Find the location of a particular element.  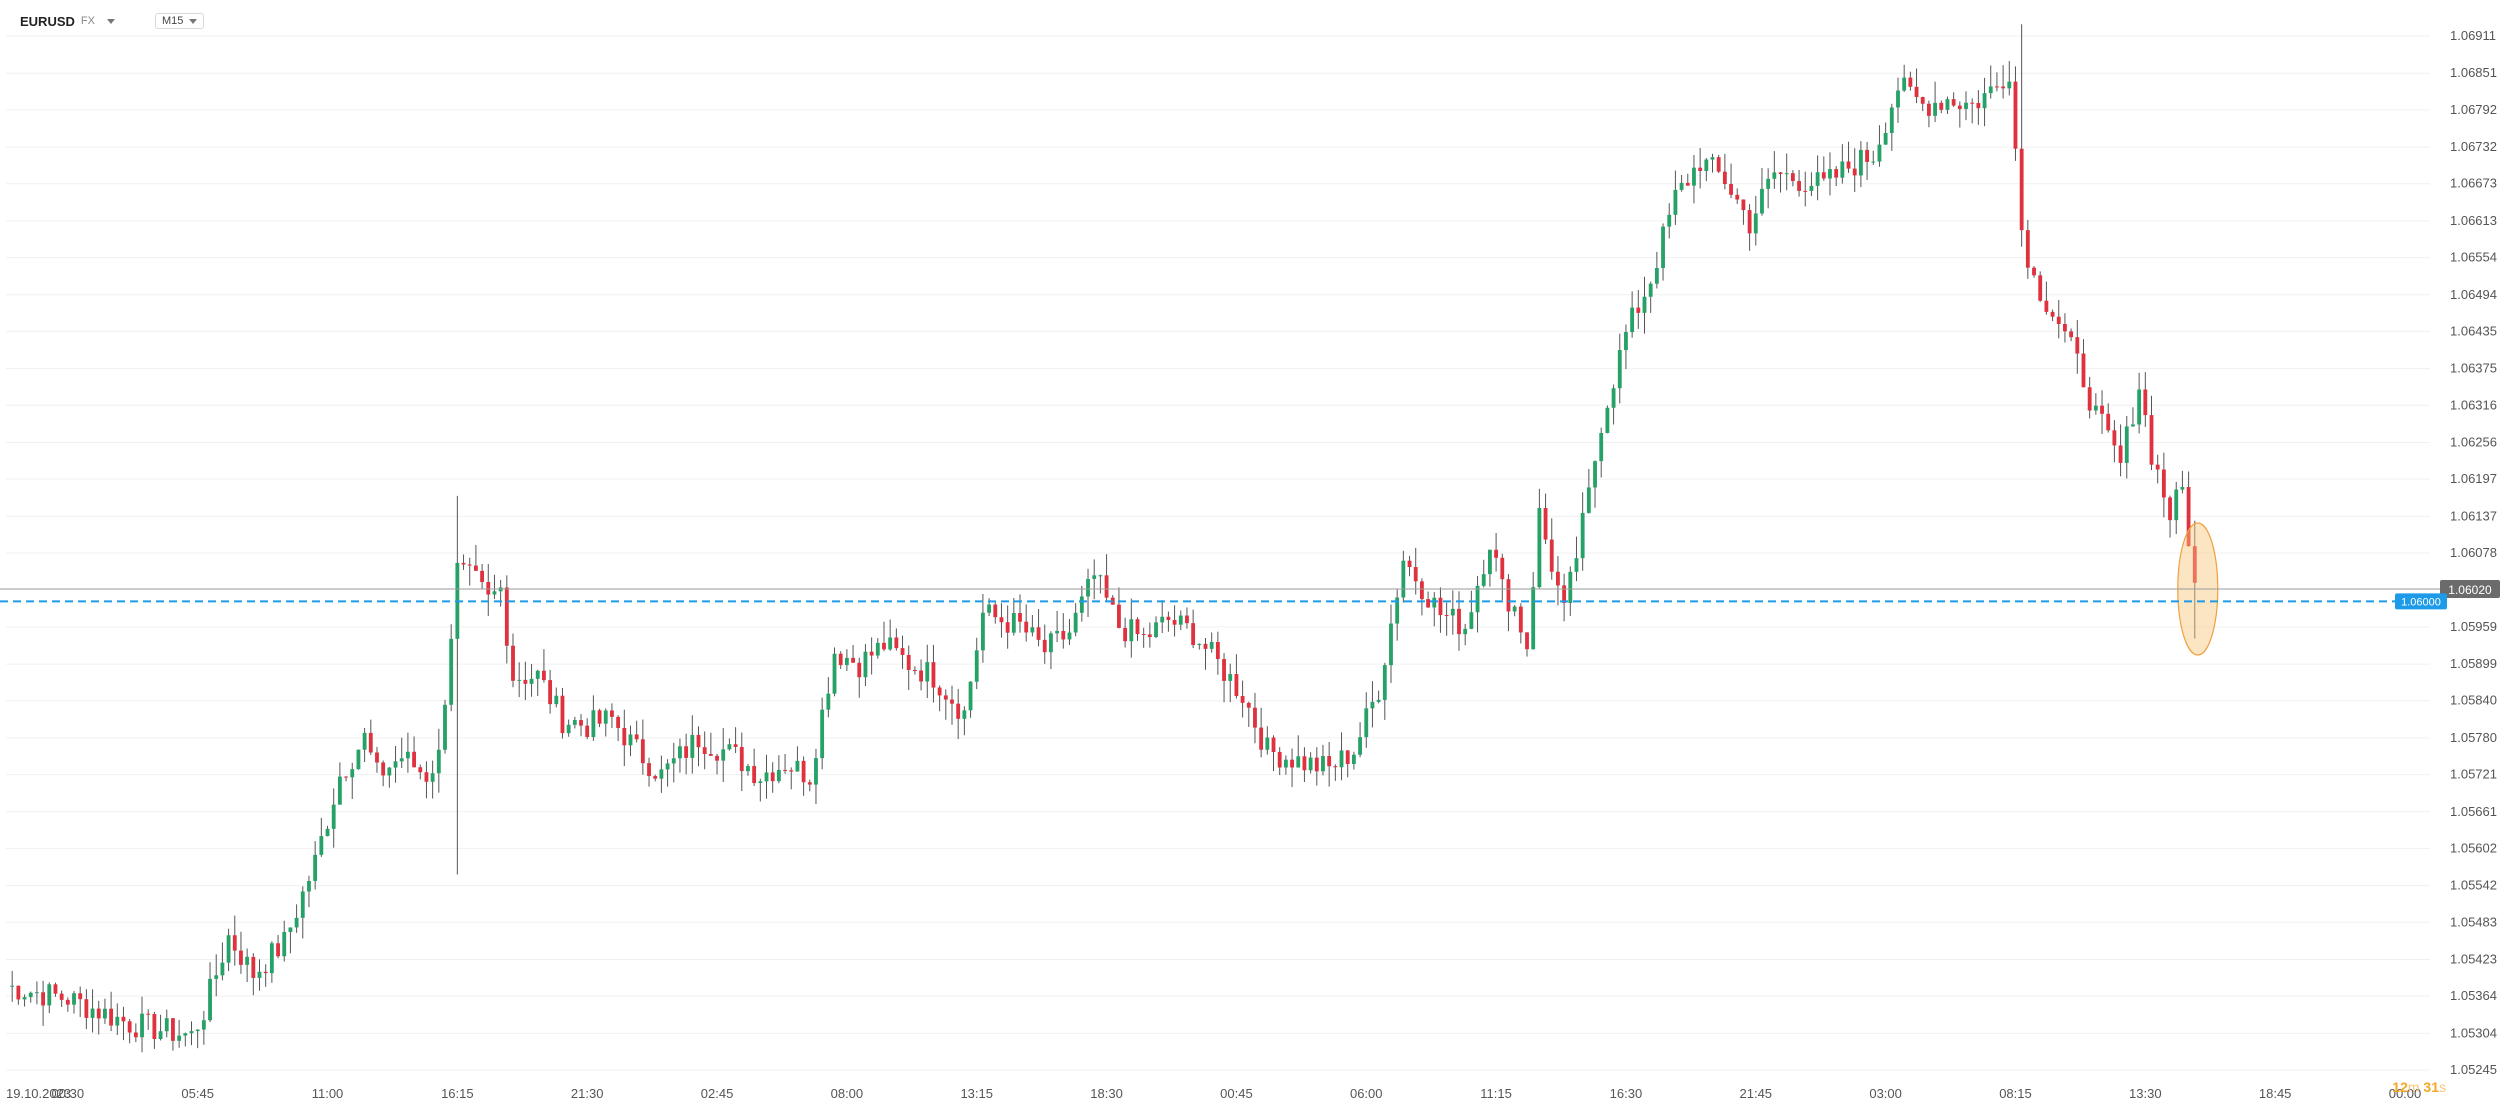

timeframe-label: M15 is located at coordinates (172, 21).